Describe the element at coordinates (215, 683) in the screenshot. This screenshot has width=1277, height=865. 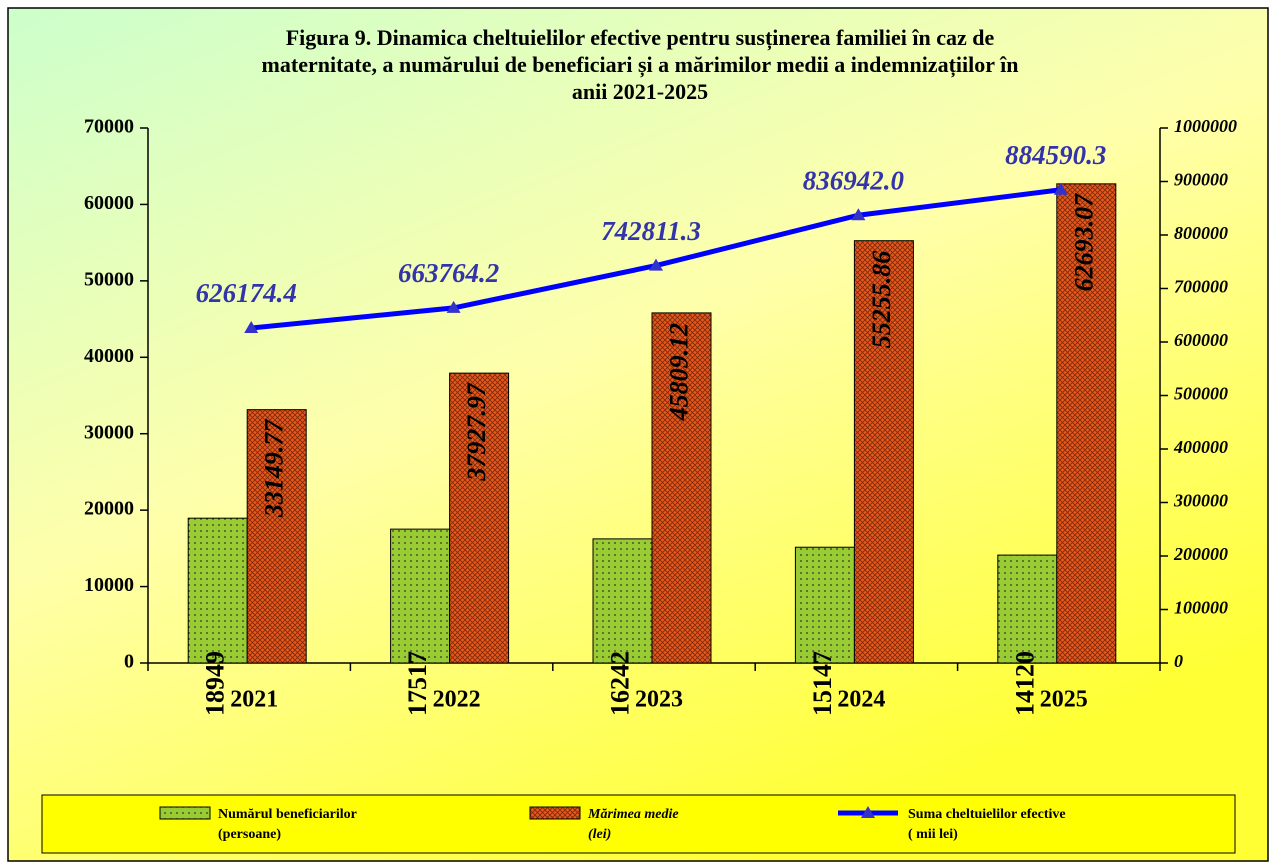
I see `bar-value-label: 18949` at that location.